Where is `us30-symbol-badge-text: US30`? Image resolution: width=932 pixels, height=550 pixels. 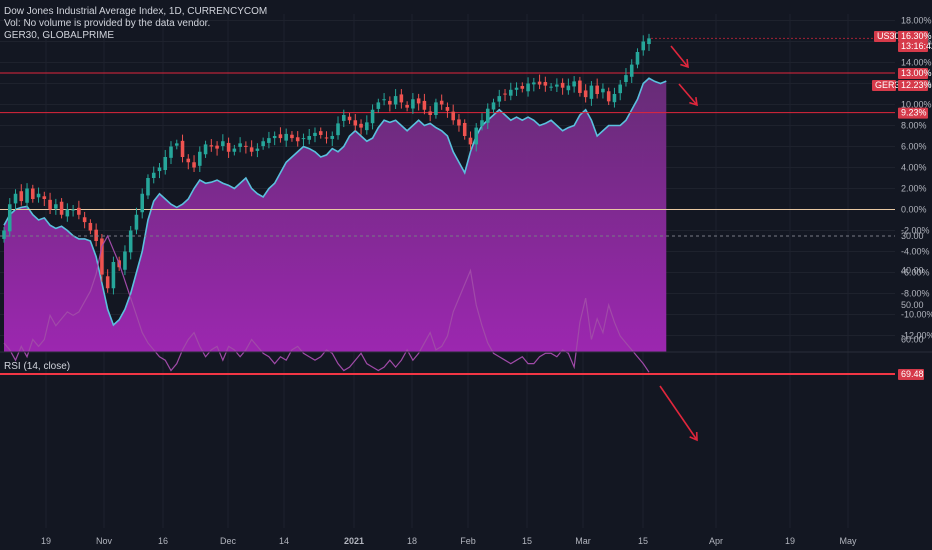 us30-symbol-badge-text: US30 is located at coordinates (888, 36).